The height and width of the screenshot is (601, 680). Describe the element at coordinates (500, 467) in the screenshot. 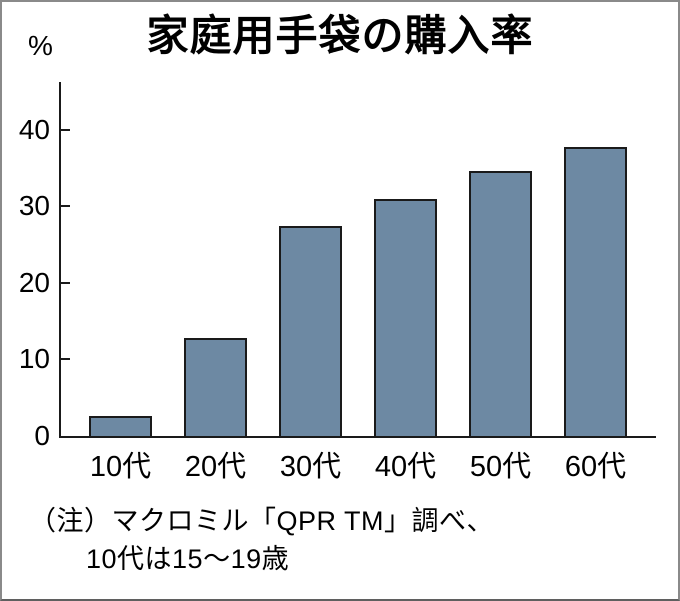

I see `x-tick-label-50代: 50代` at that location.